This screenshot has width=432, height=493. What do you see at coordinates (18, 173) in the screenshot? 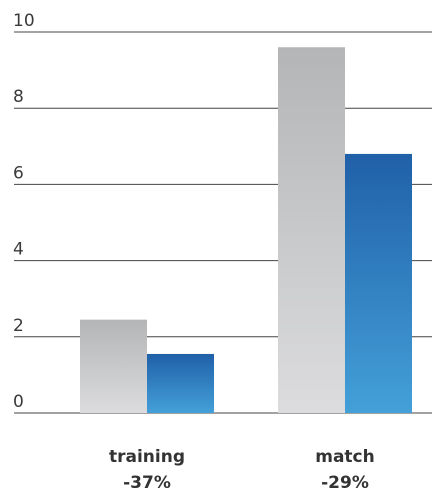
I see `y-tick-label: 6` at bounding box center [18, 173].